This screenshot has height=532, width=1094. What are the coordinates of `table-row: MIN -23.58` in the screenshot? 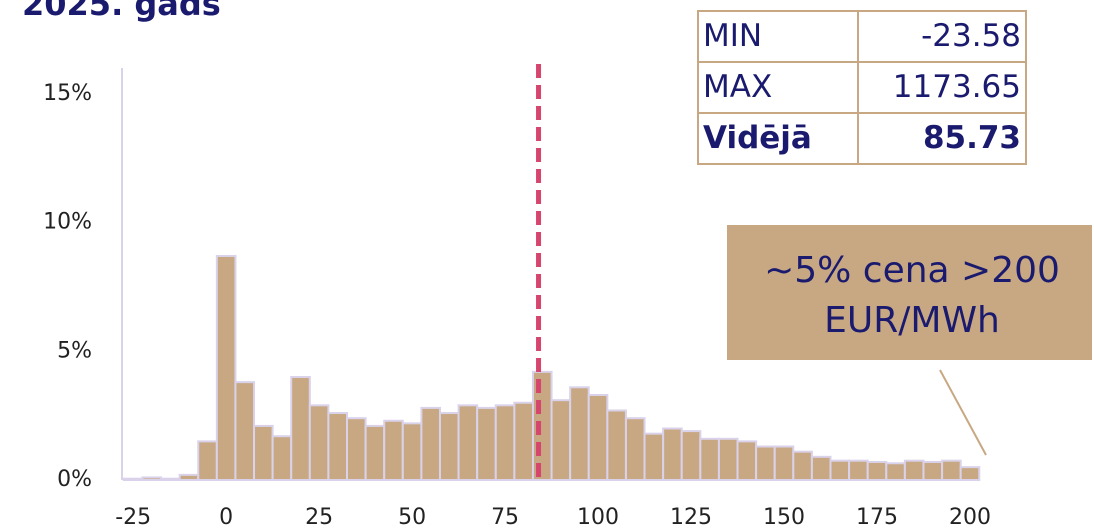 It's located at (862, 36).